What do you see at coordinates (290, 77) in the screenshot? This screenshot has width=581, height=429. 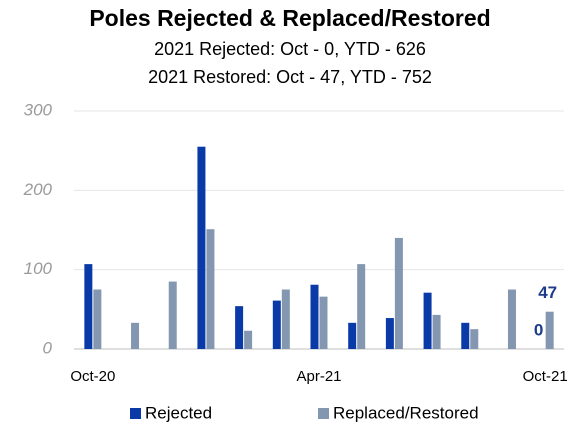 I see `chart-subtitle: 2021 Restored: Oct - 47, YTD - 752` at bounding box center [290, 77].